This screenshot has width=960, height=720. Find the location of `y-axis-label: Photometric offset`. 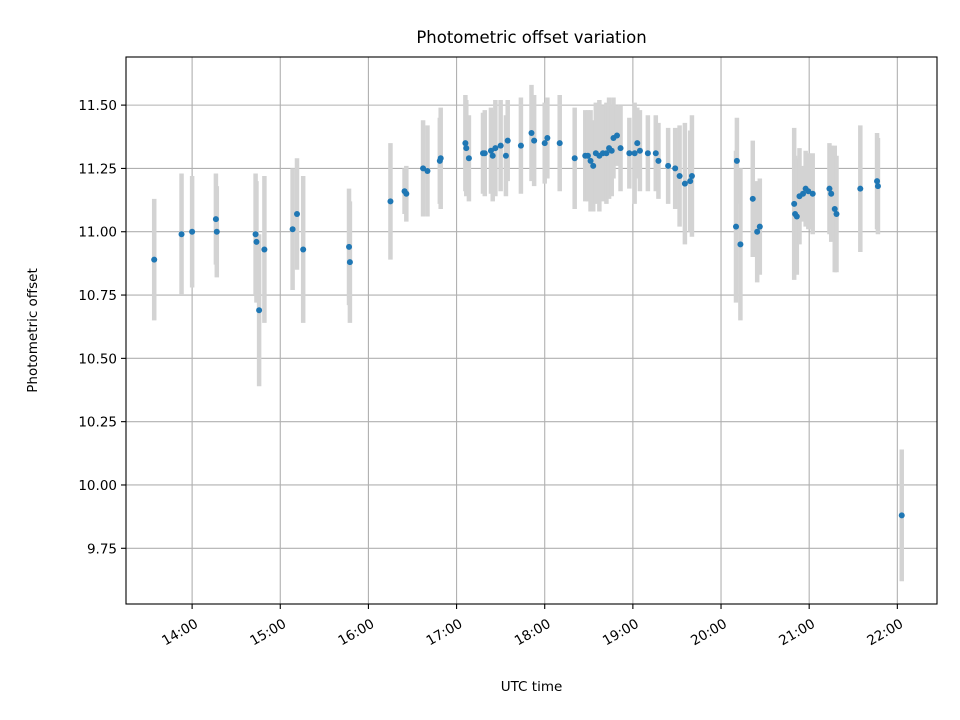

y-axis-label: Photometric offset is located at coordinates (33, 330).